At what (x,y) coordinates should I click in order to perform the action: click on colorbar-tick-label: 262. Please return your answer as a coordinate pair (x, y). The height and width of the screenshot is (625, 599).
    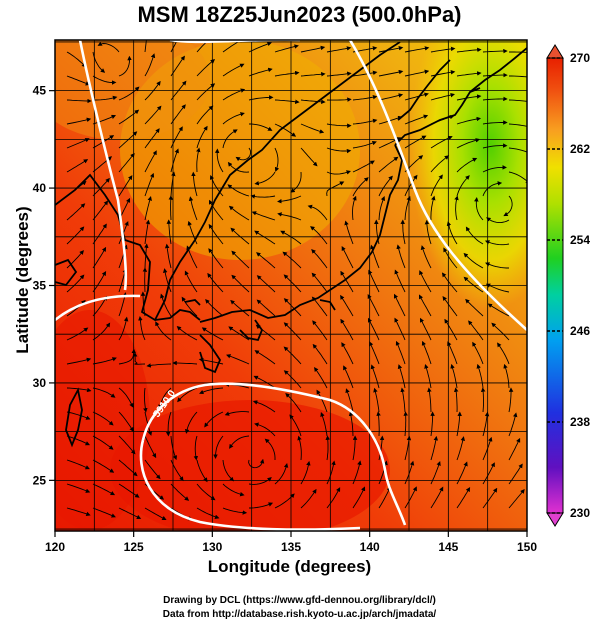
    Looking at the image, I should click on (580, 149).